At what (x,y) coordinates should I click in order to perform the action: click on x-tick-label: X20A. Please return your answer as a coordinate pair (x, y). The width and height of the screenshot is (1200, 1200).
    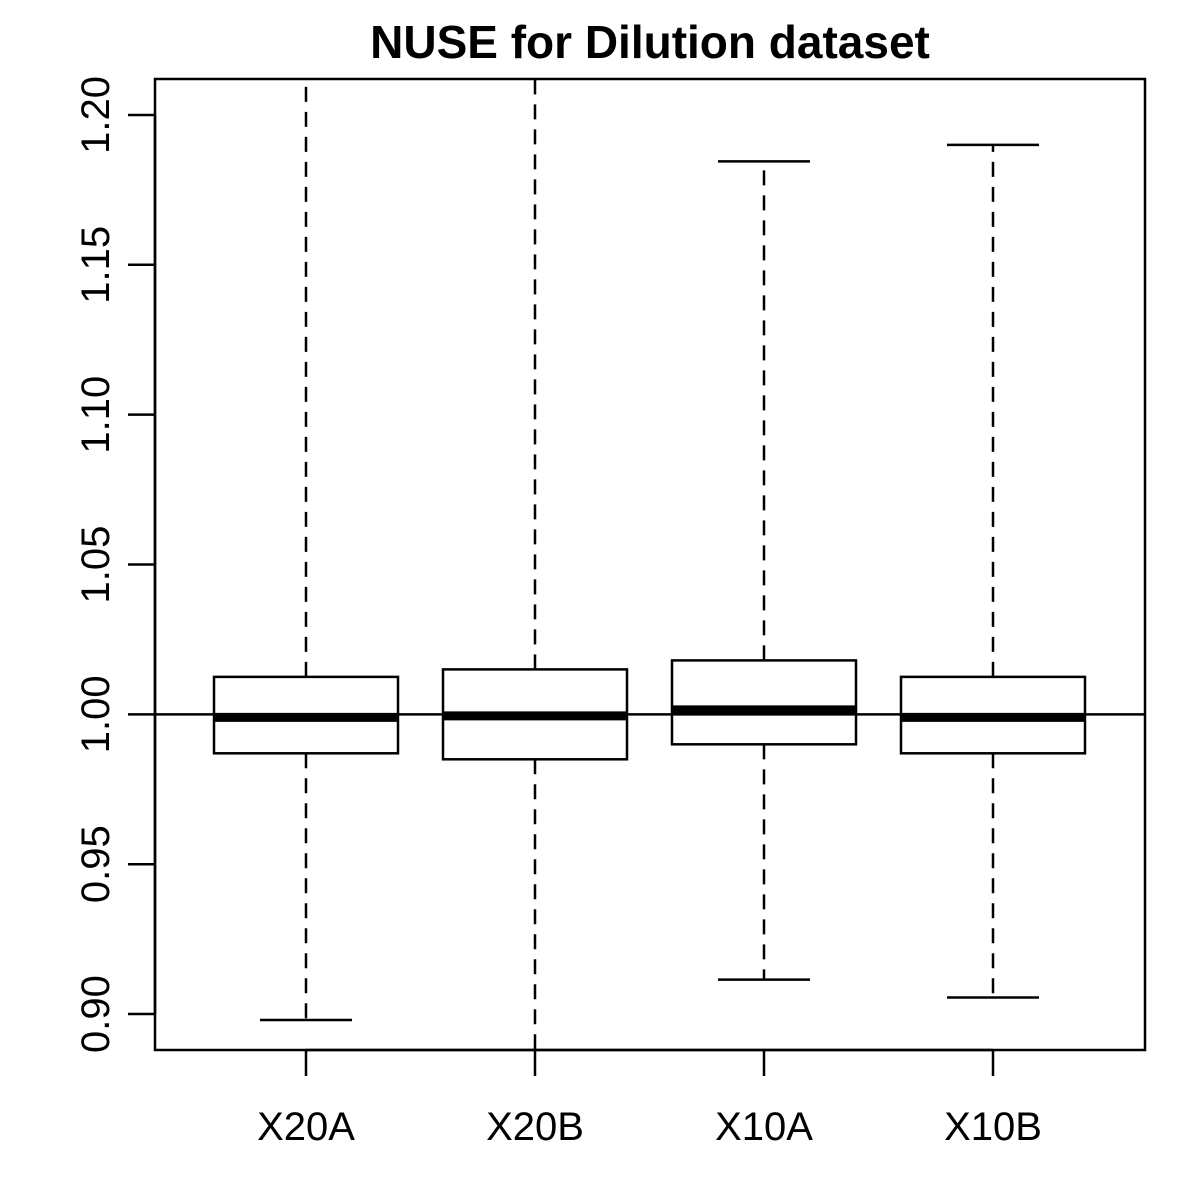
    Looking at the image, I should click on (306, 1127).